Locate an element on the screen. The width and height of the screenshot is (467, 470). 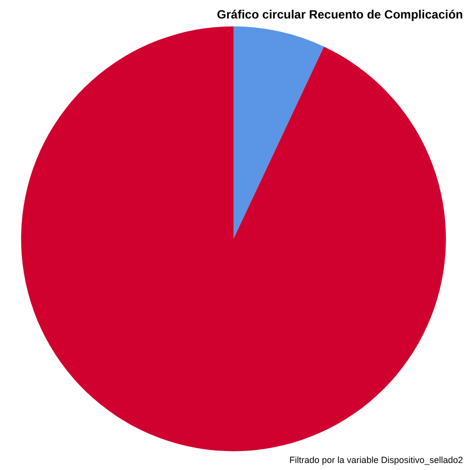
text: Filtrado por la variable Dispositivo_sellado2 is located at coordinates (376, 460).